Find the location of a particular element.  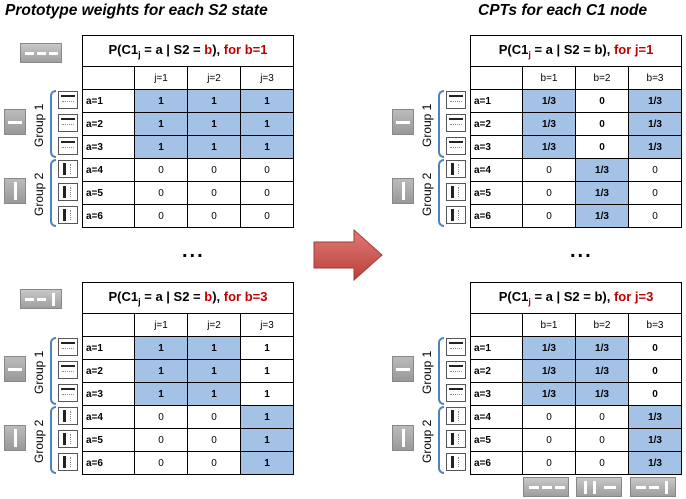

transform-arrow is located at coordinates (348, 255).